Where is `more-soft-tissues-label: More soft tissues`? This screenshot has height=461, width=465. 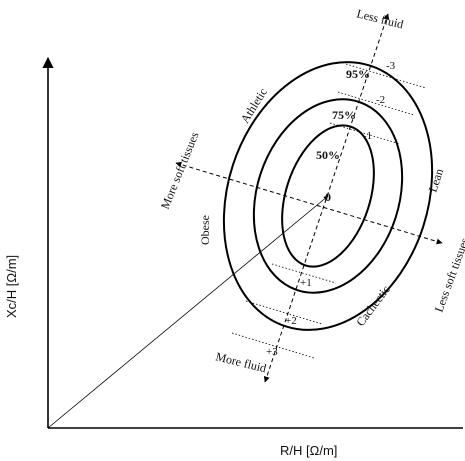
more-soft-tissues-label: More soft tissues is located at coordinates (180, 171).